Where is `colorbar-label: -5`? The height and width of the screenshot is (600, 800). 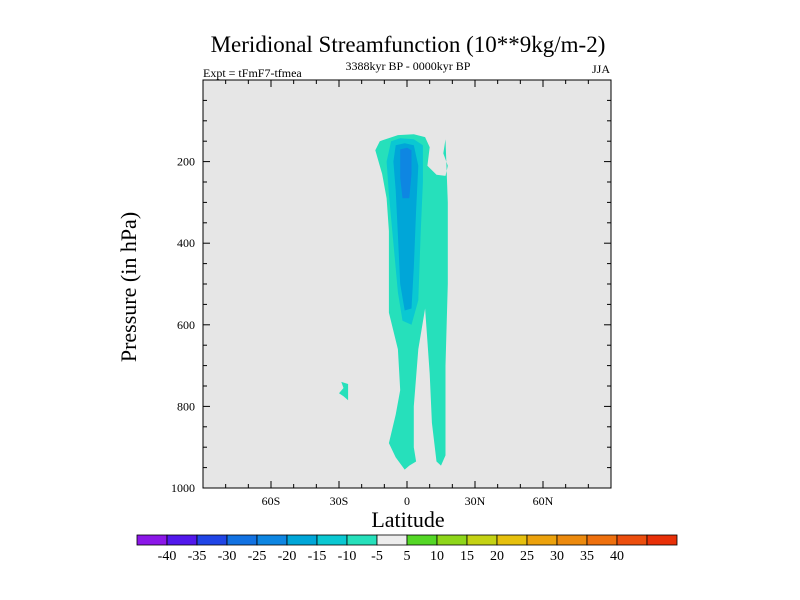 colorbar-label: -5 is located at coordinates (377, 556).